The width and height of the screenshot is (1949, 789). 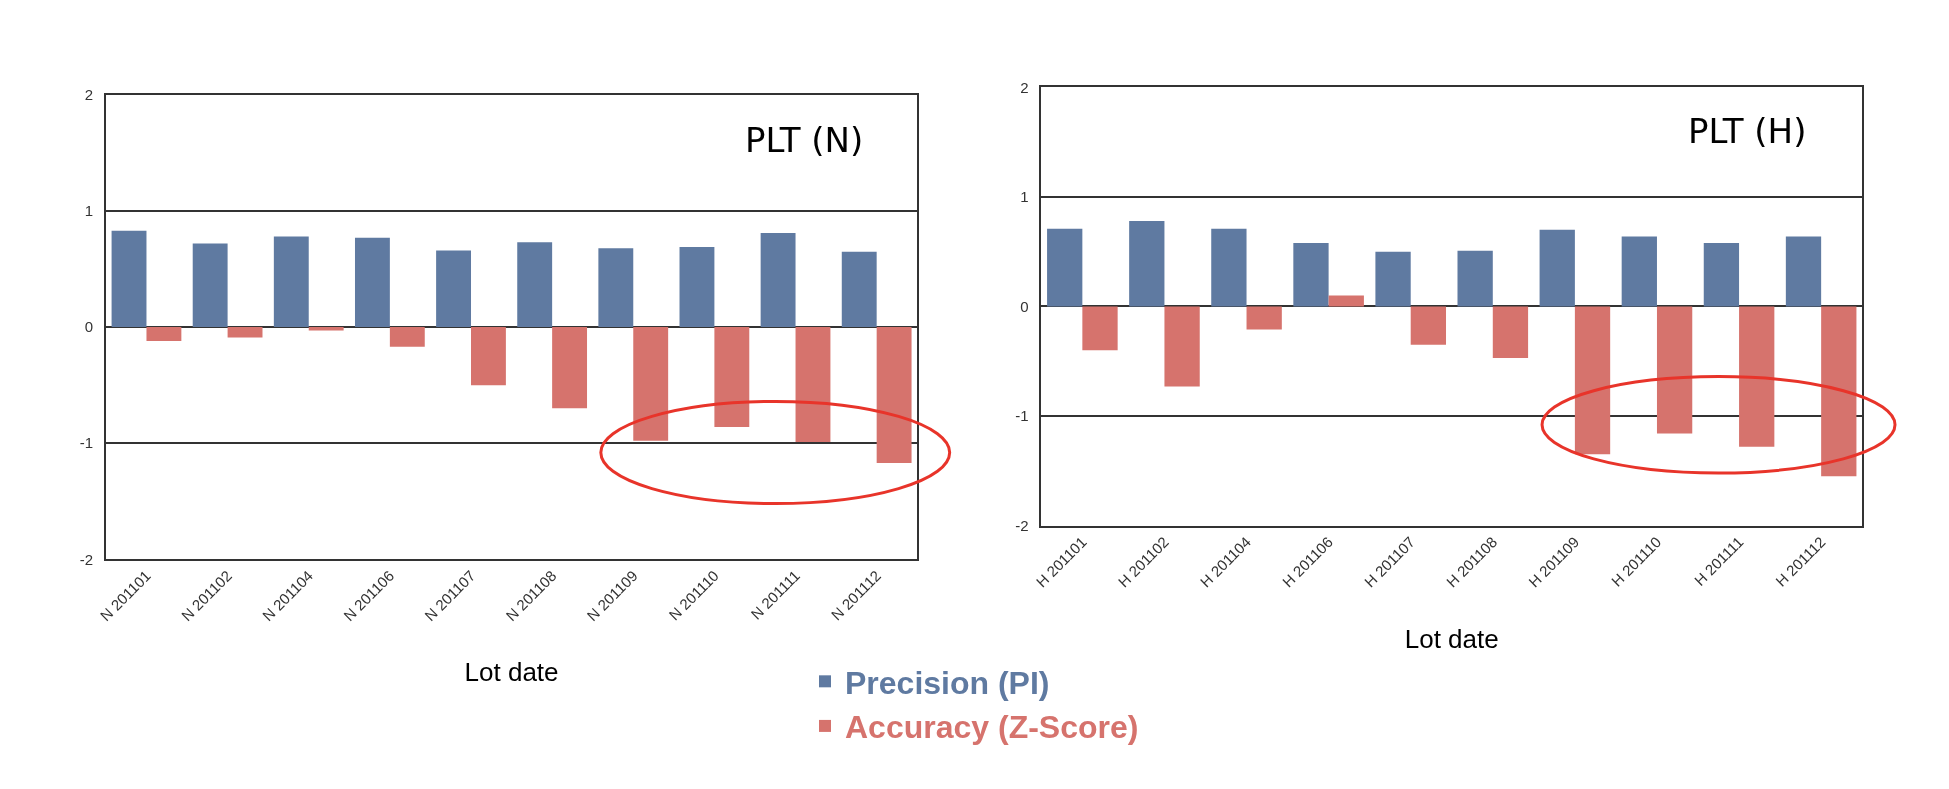 I want to click on text: PLT (H), so click(x=1747, y=131).